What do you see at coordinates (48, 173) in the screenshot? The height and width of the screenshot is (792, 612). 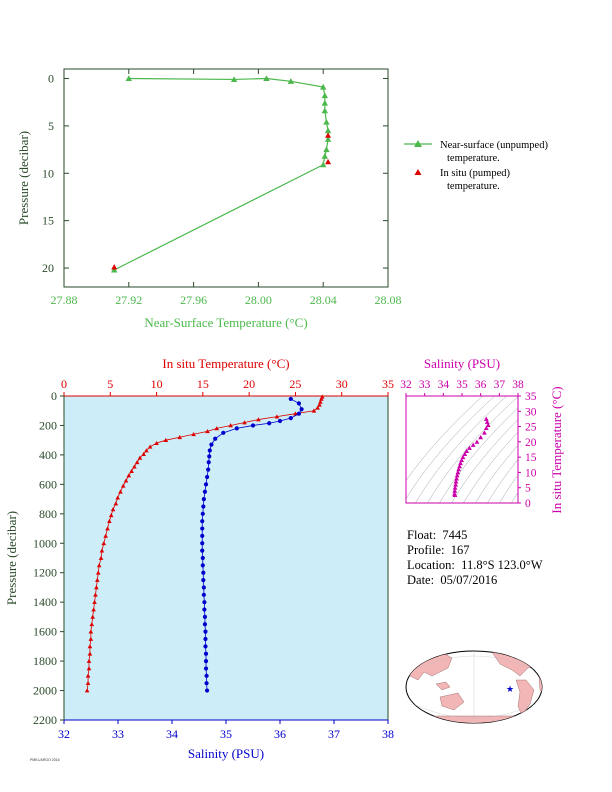 I see `near-surface-y-tick-label: 10` at bounding box center [48, 173].